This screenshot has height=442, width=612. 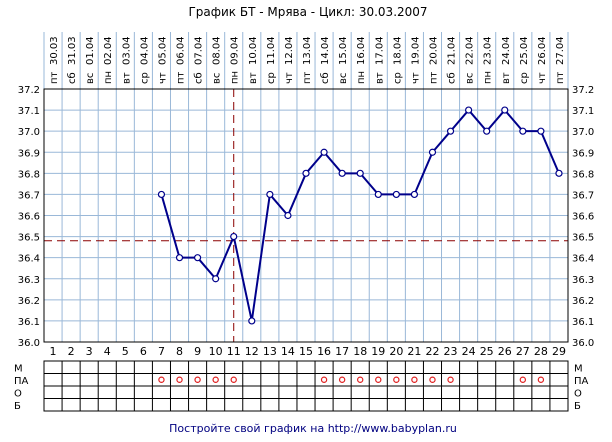 I want to click on y-tick-label-right: 36.7, so click(x=583, y=195).